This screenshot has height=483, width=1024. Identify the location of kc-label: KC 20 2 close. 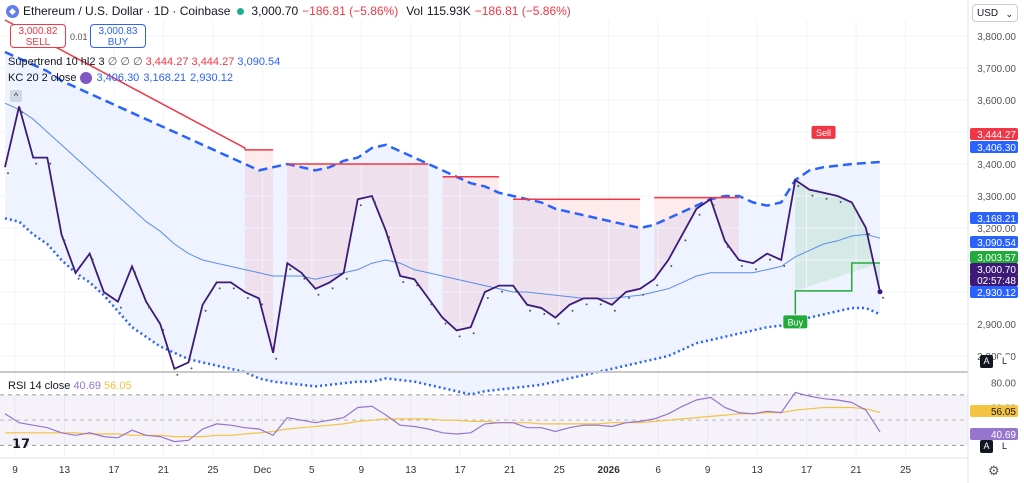
(42, 78).